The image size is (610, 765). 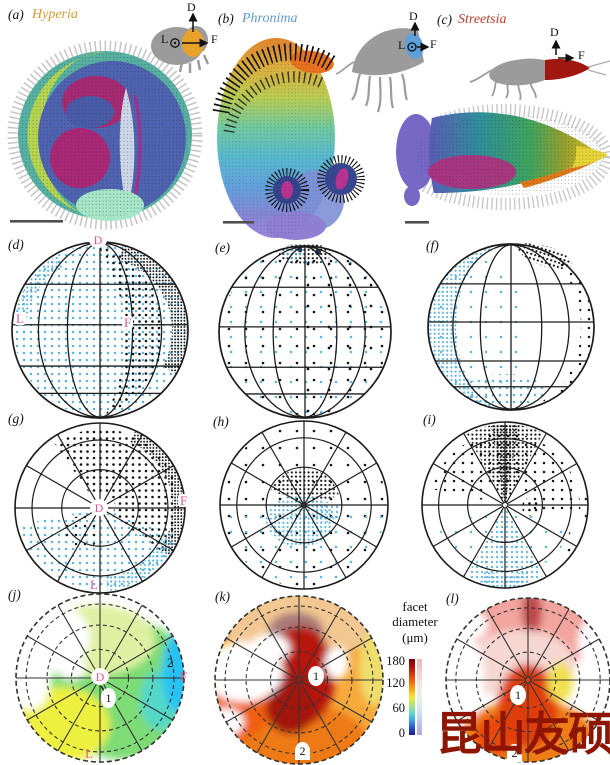 What do you see at coordinates (108, 698) in the screenshot?
I see `heatmap-j-marker-1: 1` at bounding box center [108, 698].